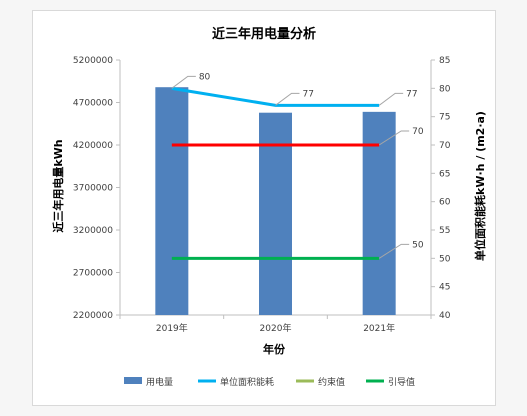 The image size is (527, 416). What do you see at coordinates (418, 132) in the screenshot?
I see `data-label: 70` at bounding box center [418, 132].